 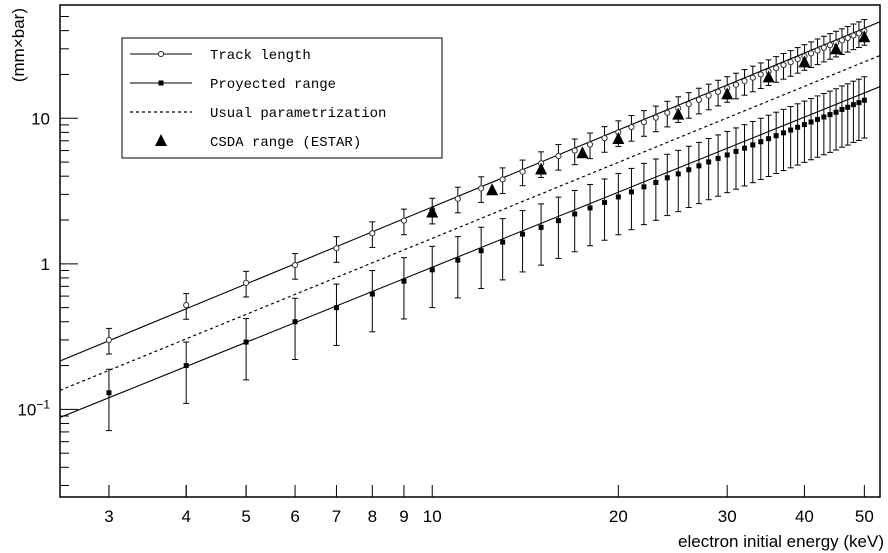 What do you see at coordinates (45, 264) in the screenshot?
I see `y-tick-label: 1` at bounding box center [45, 264].